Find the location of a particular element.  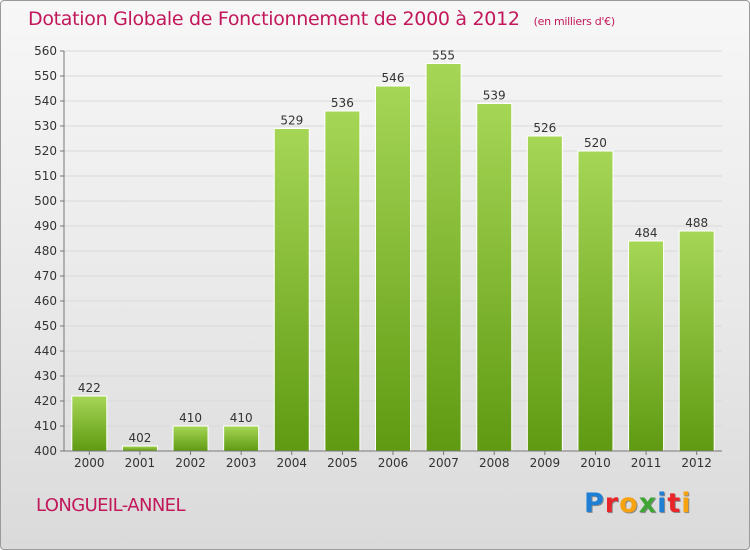

y-tick-label: 440 is located at coordinates (45, 351).